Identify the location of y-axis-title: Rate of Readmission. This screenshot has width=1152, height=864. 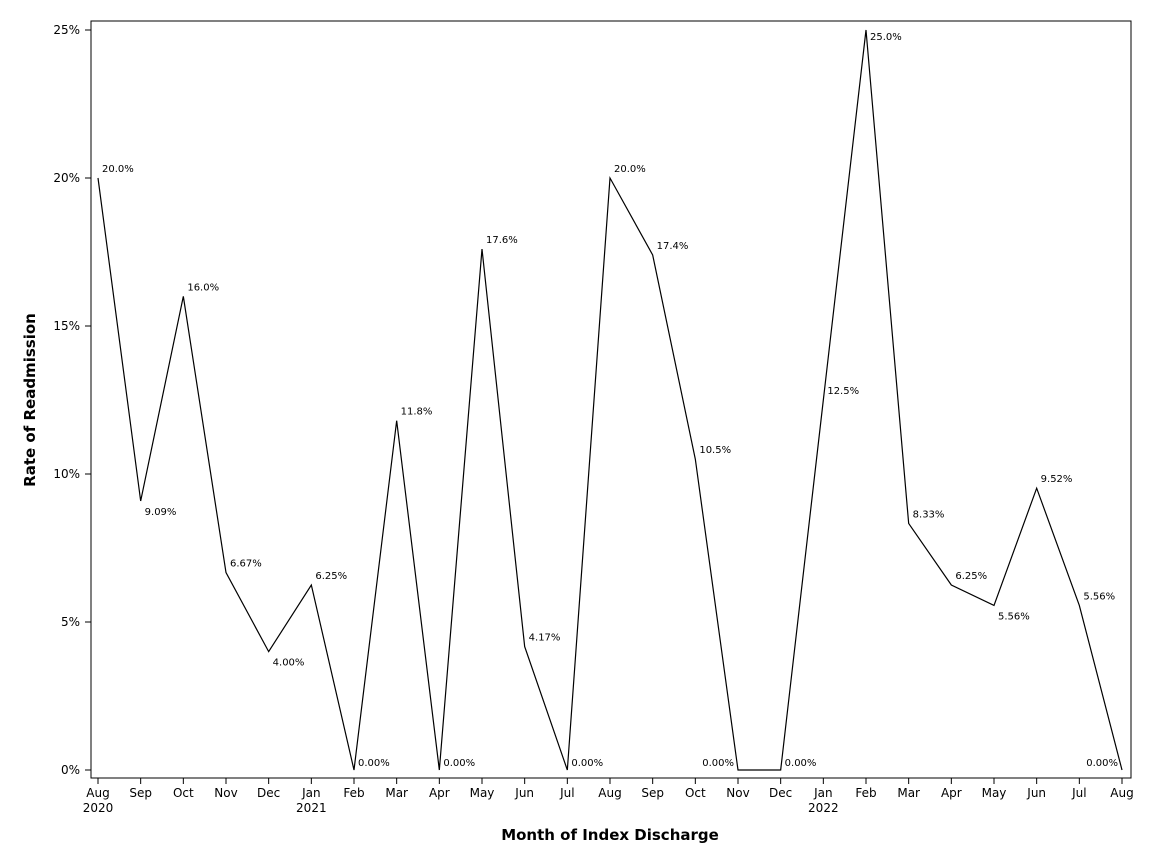
(30, 400).